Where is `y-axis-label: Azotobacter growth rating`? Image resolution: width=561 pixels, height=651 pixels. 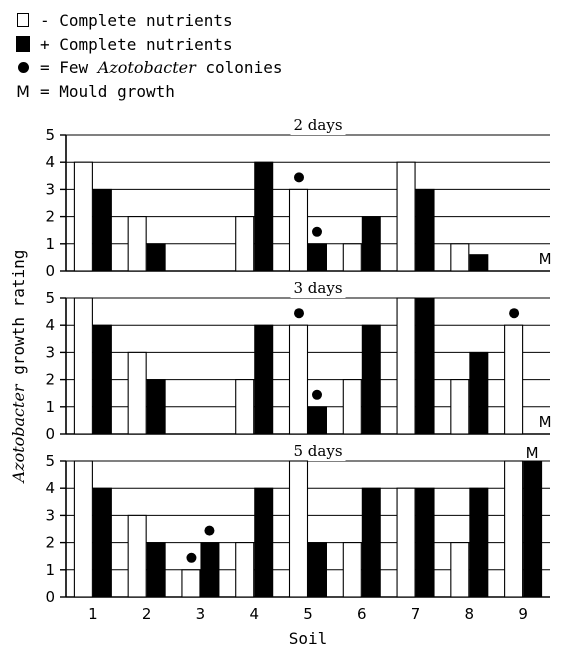 y-axis-label: Azotobacter growth rating is located at coordinates (18, 367).